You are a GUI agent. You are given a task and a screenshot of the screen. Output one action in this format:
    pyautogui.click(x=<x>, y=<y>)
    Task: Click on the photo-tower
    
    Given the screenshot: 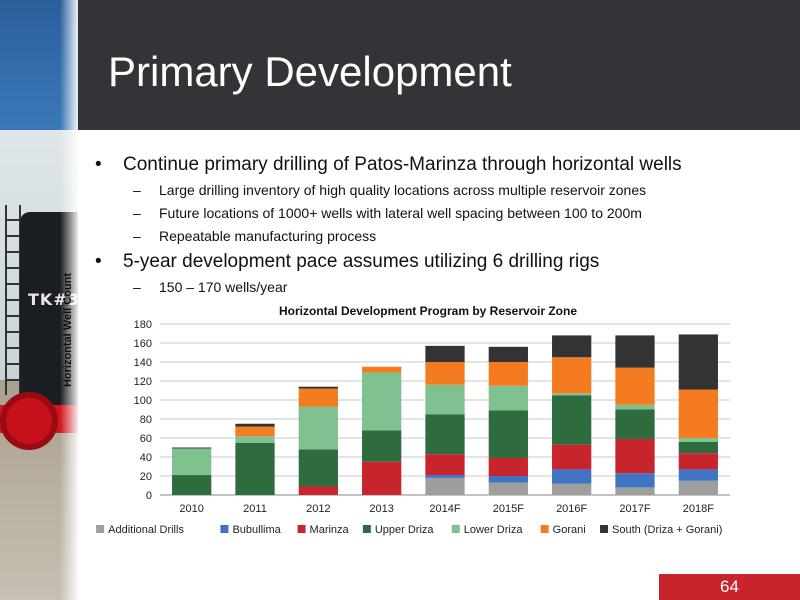 What is the action you would take?
    pyautogui.click(x=13, y=300)
    